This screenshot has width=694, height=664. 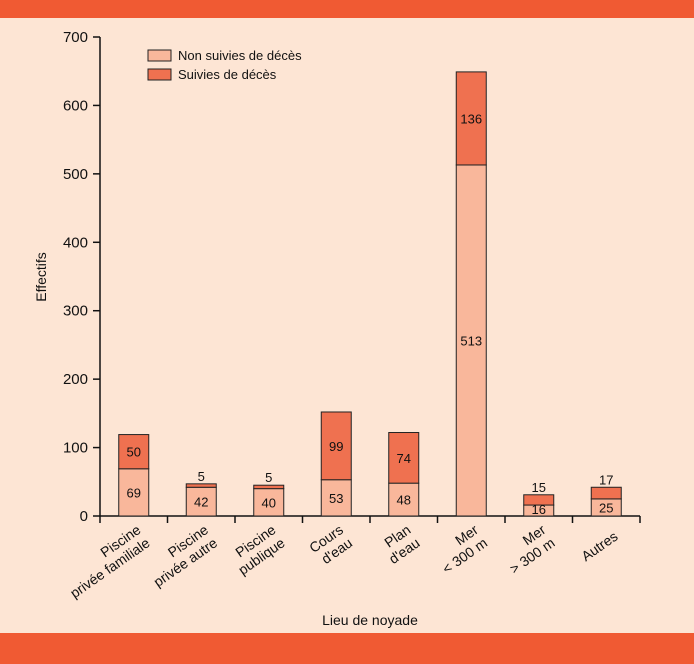 I want to click on bar-value-label: 69, so click(x=134, y=492).